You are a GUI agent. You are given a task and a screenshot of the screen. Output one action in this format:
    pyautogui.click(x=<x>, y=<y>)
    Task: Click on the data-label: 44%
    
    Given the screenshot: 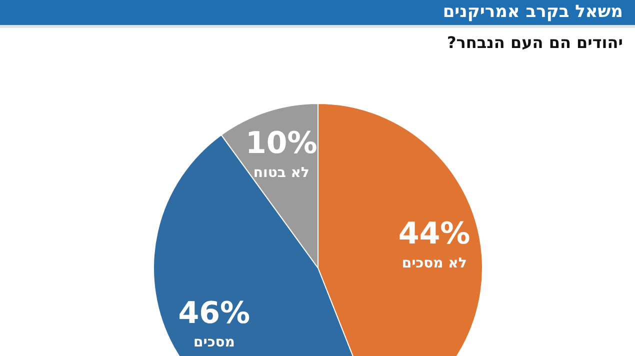 What is the action you would take?
    pyautogui.click(x=434, y=234)
    